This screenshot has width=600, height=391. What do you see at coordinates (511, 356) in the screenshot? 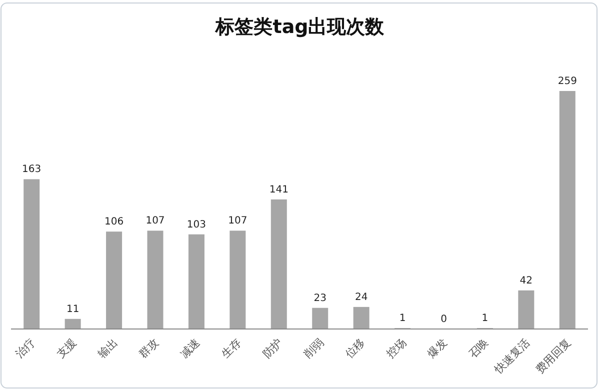
I see `x-tick-label: 快速复活` at bounding box center [511, 356].